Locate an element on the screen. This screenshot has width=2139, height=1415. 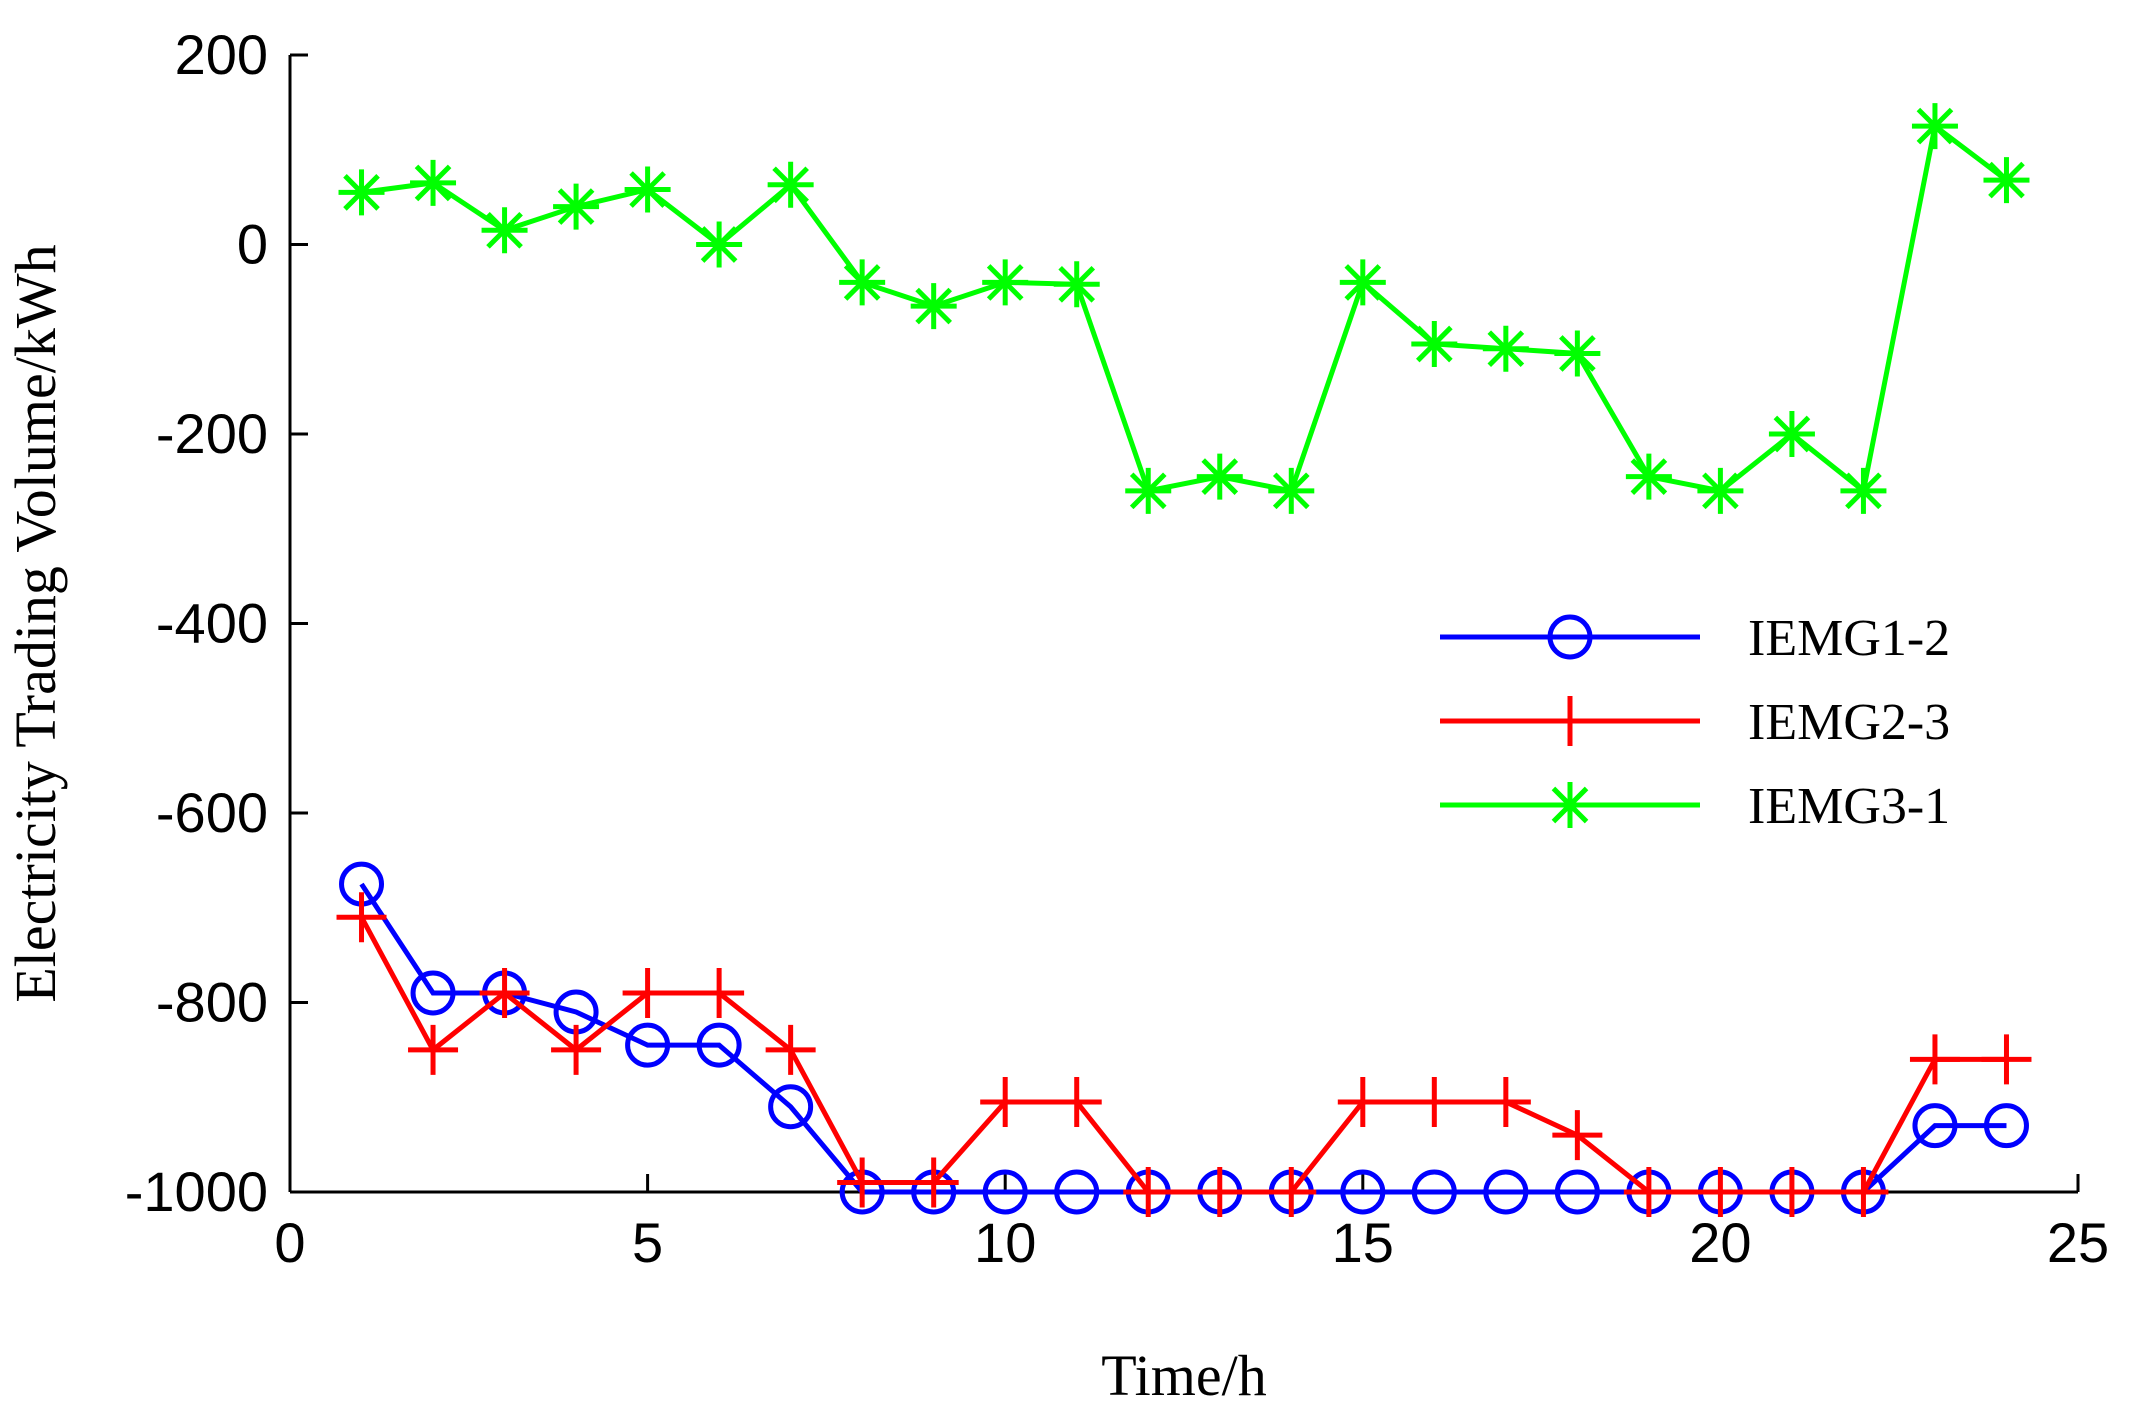
x-tick-label: 0 is located at coordinates (289, 1242).